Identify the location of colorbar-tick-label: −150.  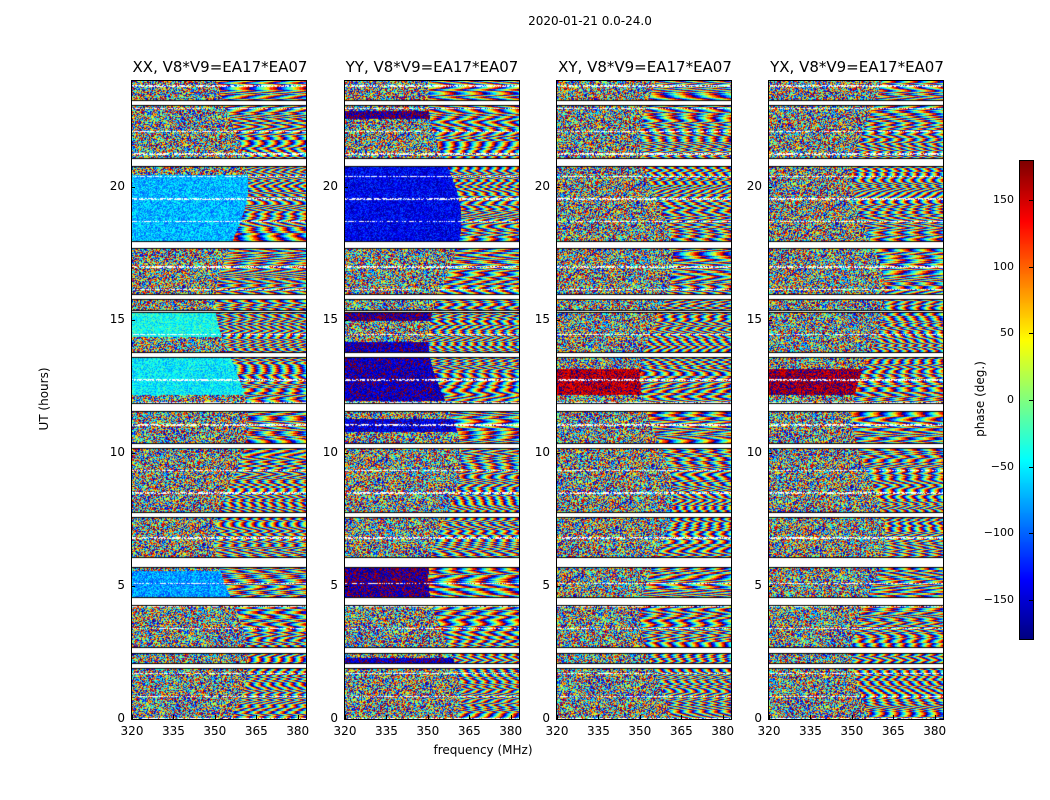
(998, 599).